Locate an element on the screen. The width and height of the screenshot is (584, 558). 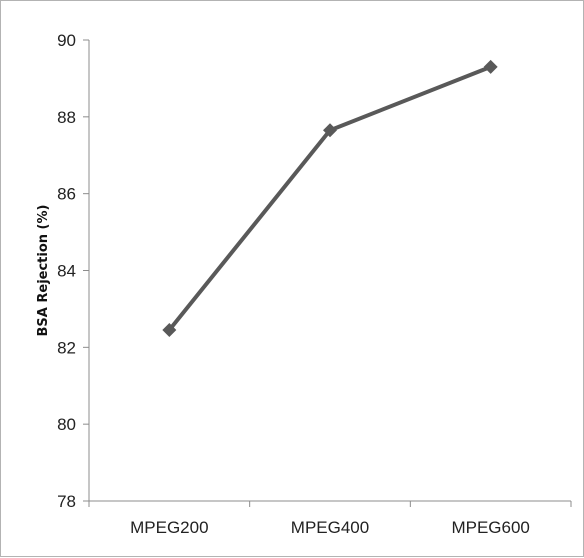
y-tick-label: 86 is located at coordinates (66, 194).